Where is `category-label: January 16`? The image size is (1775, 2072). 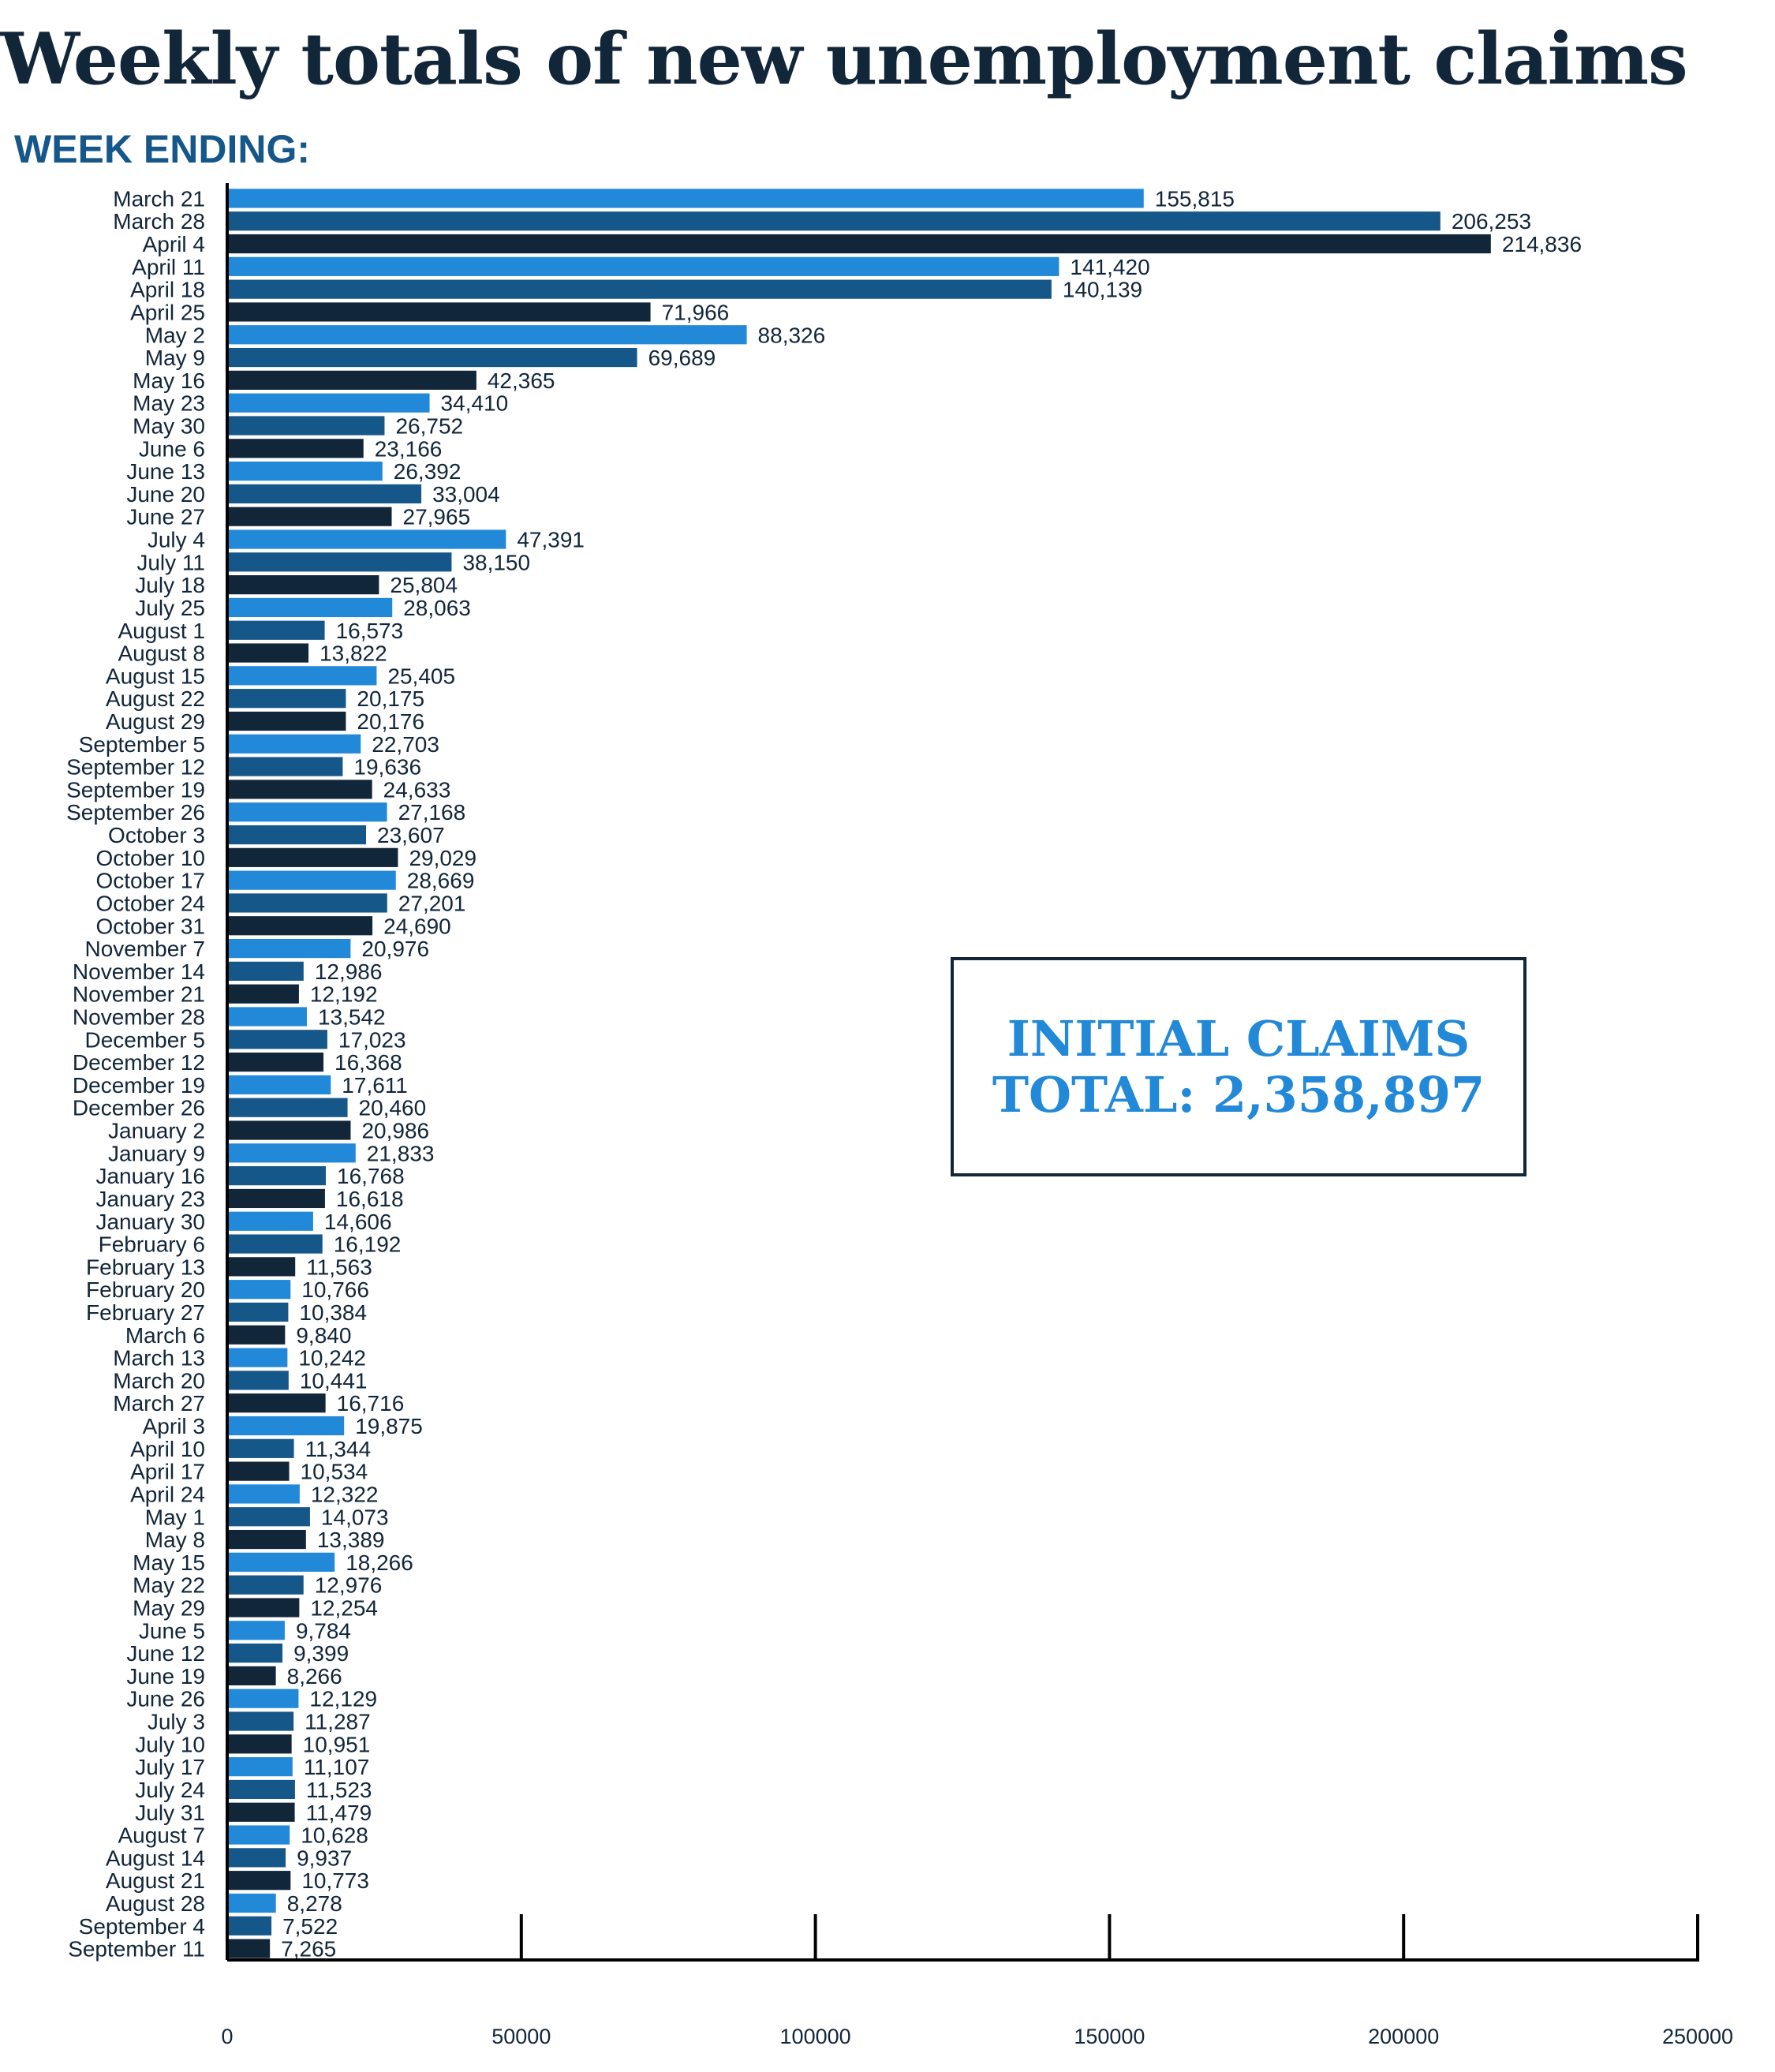
category-label: January 16 is located at coordinates (150, 1176).